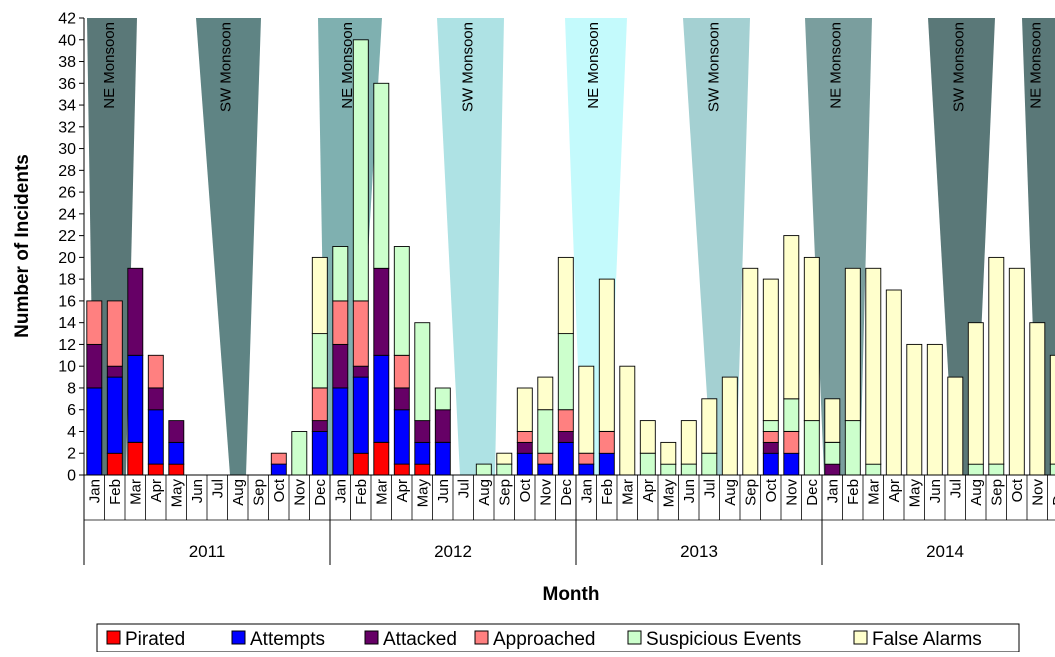  Describe the element at coordinates (67, 84) in the screenshot. I see `y-tick-label: 36` at that location.